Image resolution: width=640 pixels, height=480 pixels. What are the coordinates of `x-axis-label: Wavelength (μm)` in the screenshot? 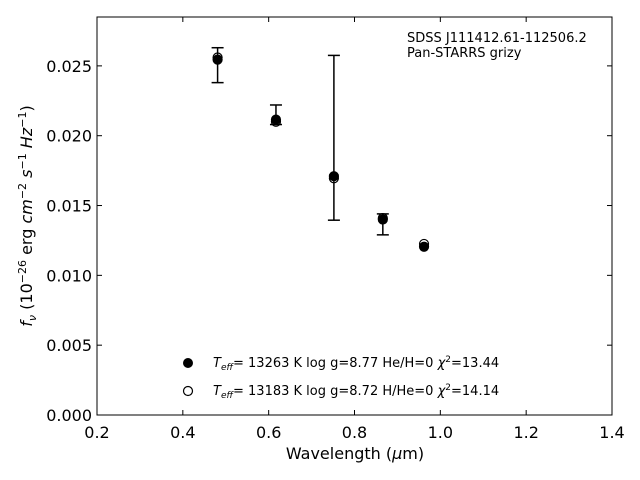 It's located at (355, 453).